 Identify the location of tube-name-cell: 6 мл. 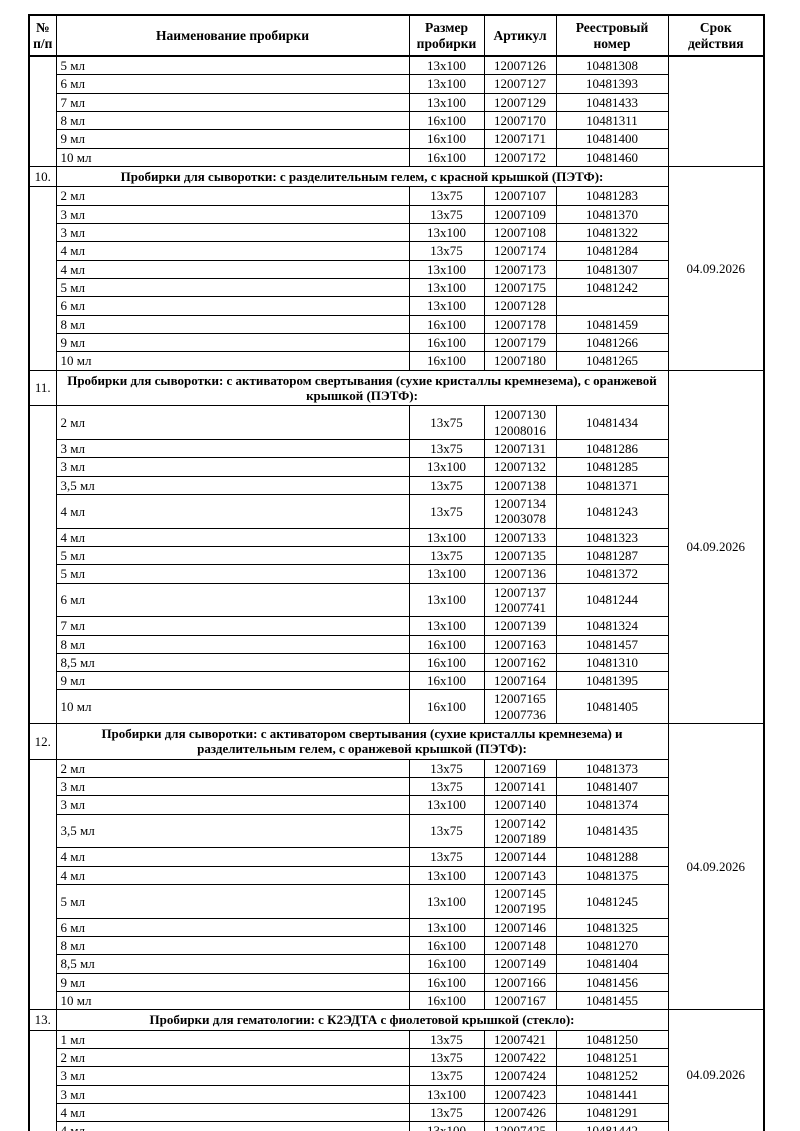
(232, 306).